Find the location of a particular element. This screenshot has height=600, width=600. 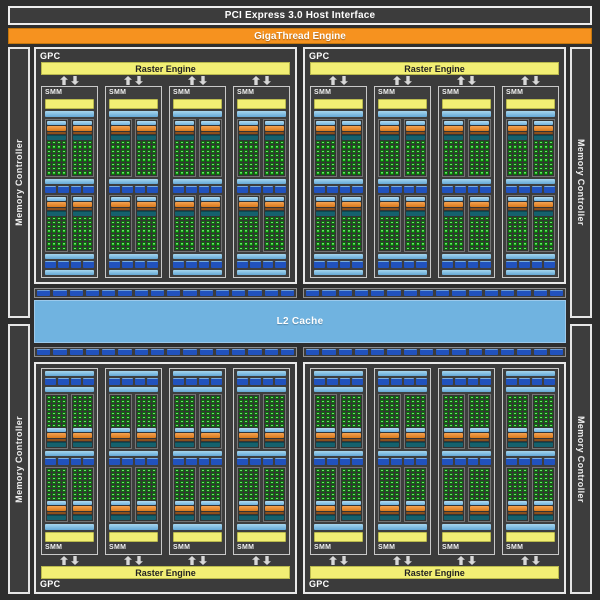

up-arrow-icon is located at coordinates (128, 560).